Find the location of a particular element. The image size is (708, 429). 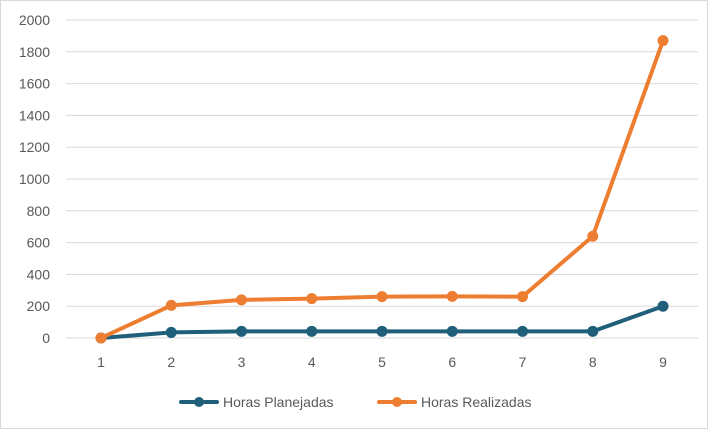

x-tick-label-7: 7 is located at coordinates (523, 362).